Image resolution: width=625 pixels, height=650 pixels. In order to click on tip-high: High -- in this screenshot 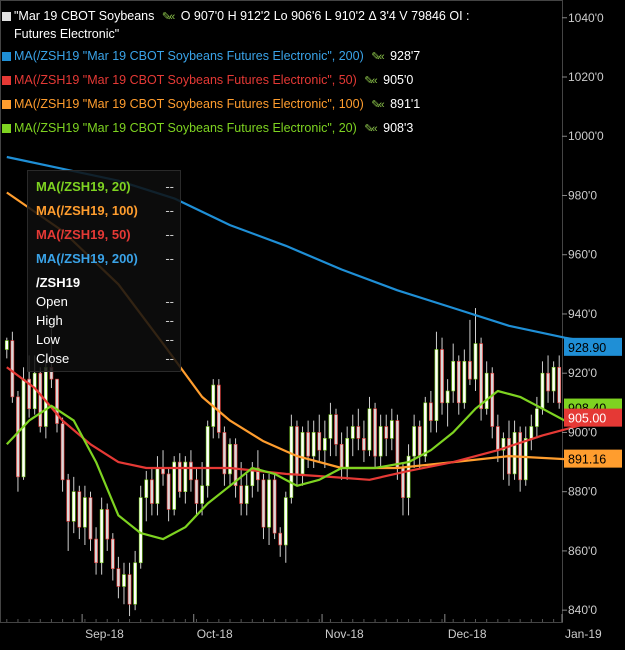, I will do `click(105, 320)`.